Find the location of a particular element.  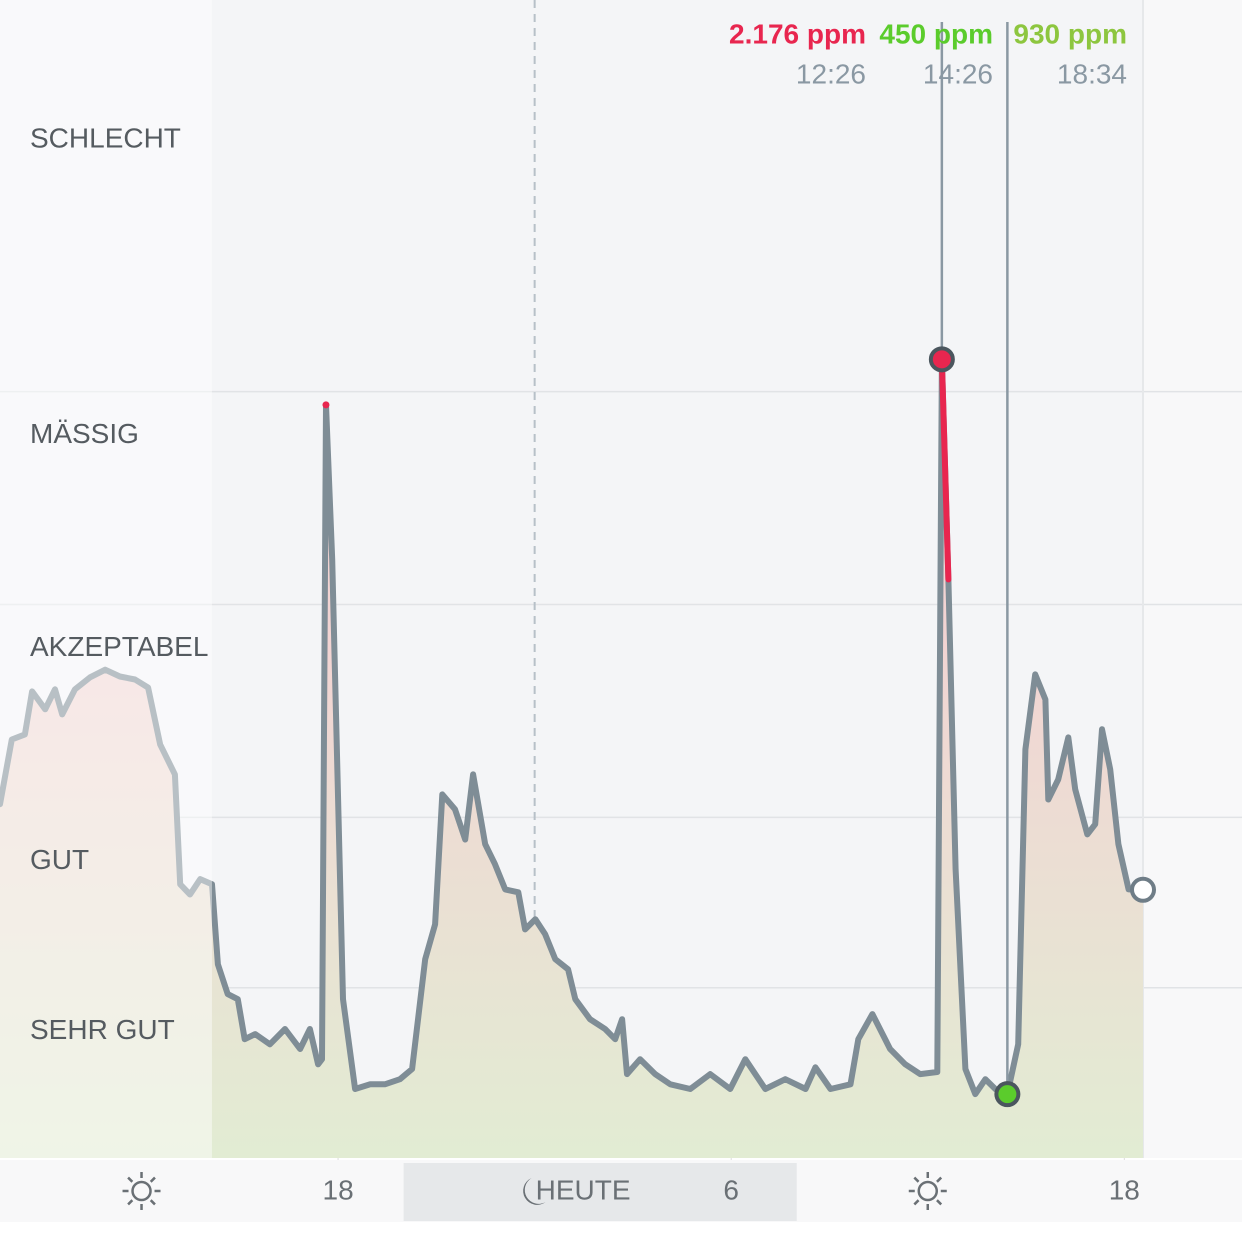

readout-value: 450 ppm is located at coordinates (936, 33).